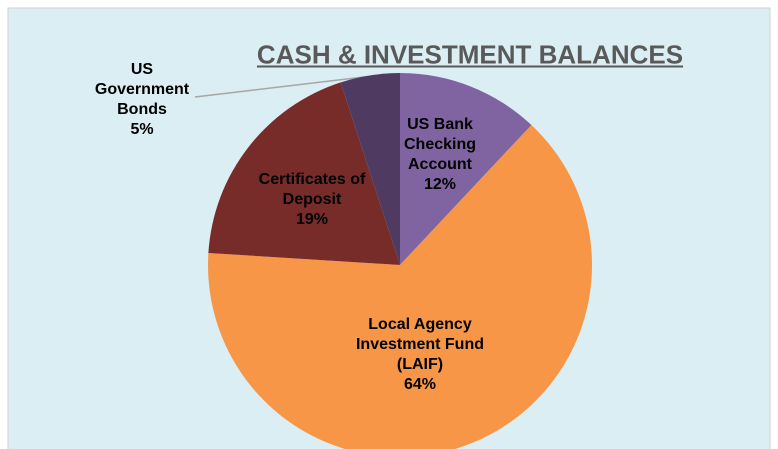 The width and height of the screenshot is (778, 449). What do you see at coordinates (439, 144) in the screenshot?
I see `category-label: US Bank Checking Account` at bounding box center [439, 144].